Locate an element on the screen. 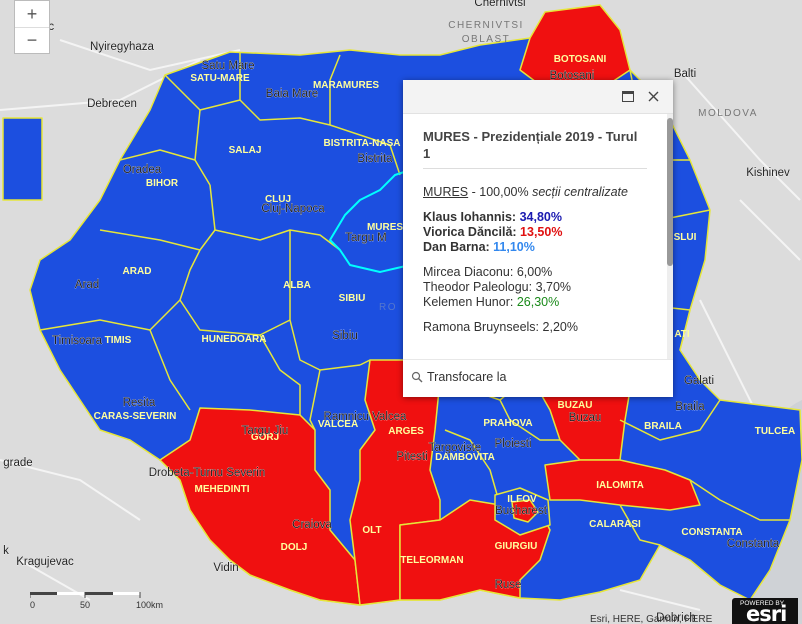 The image size is (802, 624). zoom-in-button: + is located at coordinates (32, 13).